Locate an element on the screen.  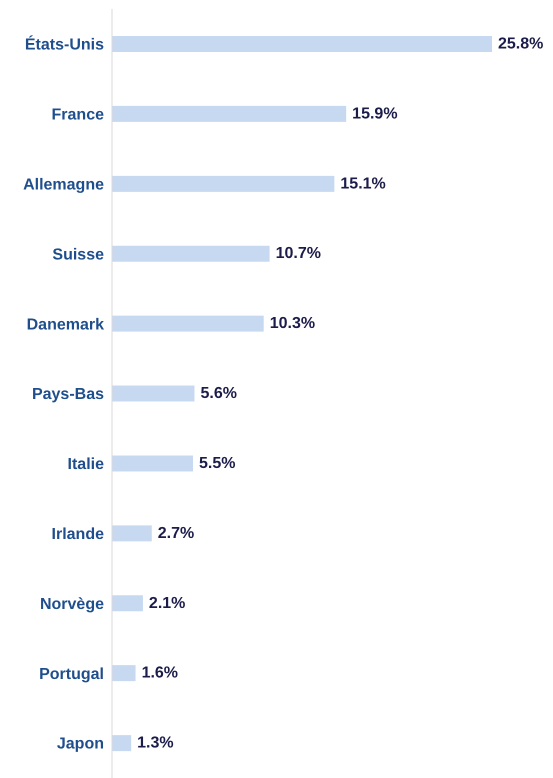
data-label: 5.6% is located at coordinates (218, 393).